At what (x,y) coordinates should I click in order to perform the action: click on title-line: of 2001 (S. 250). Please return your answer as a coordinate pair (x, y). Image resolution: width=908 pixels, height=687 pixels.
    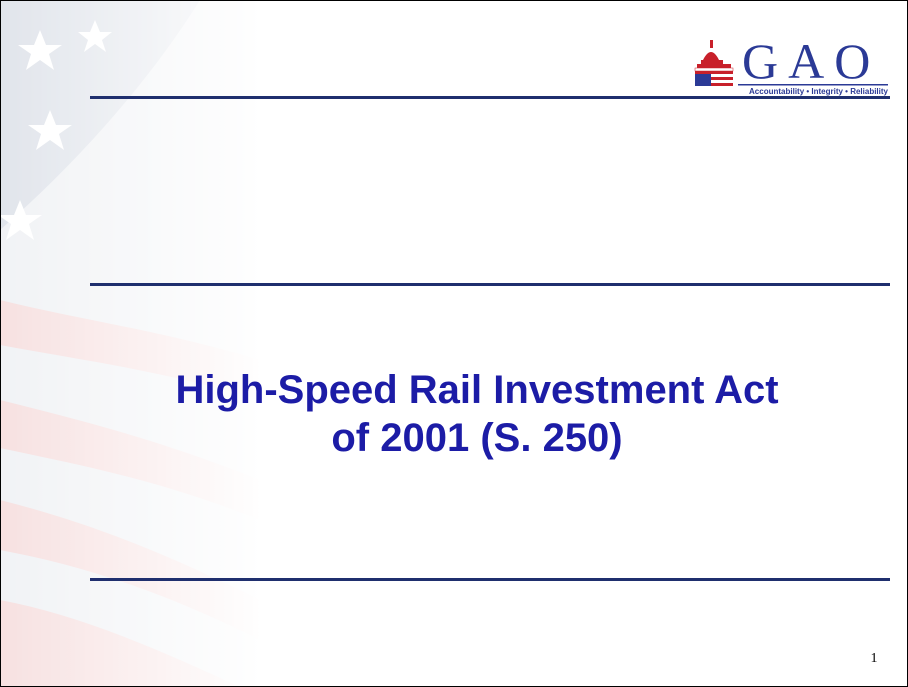
    Looking at the image, I should click on (476, 438).